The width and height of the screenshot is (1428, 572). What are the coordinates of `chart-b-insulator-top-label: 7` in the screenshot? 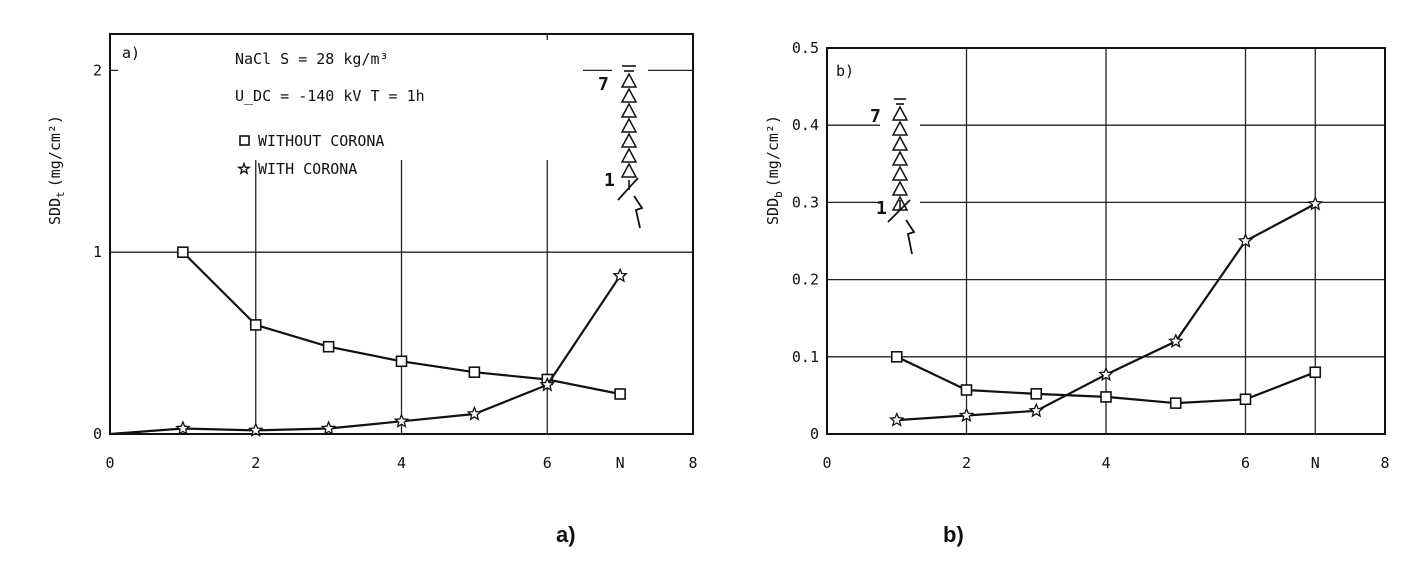 It's located at (875, 116).